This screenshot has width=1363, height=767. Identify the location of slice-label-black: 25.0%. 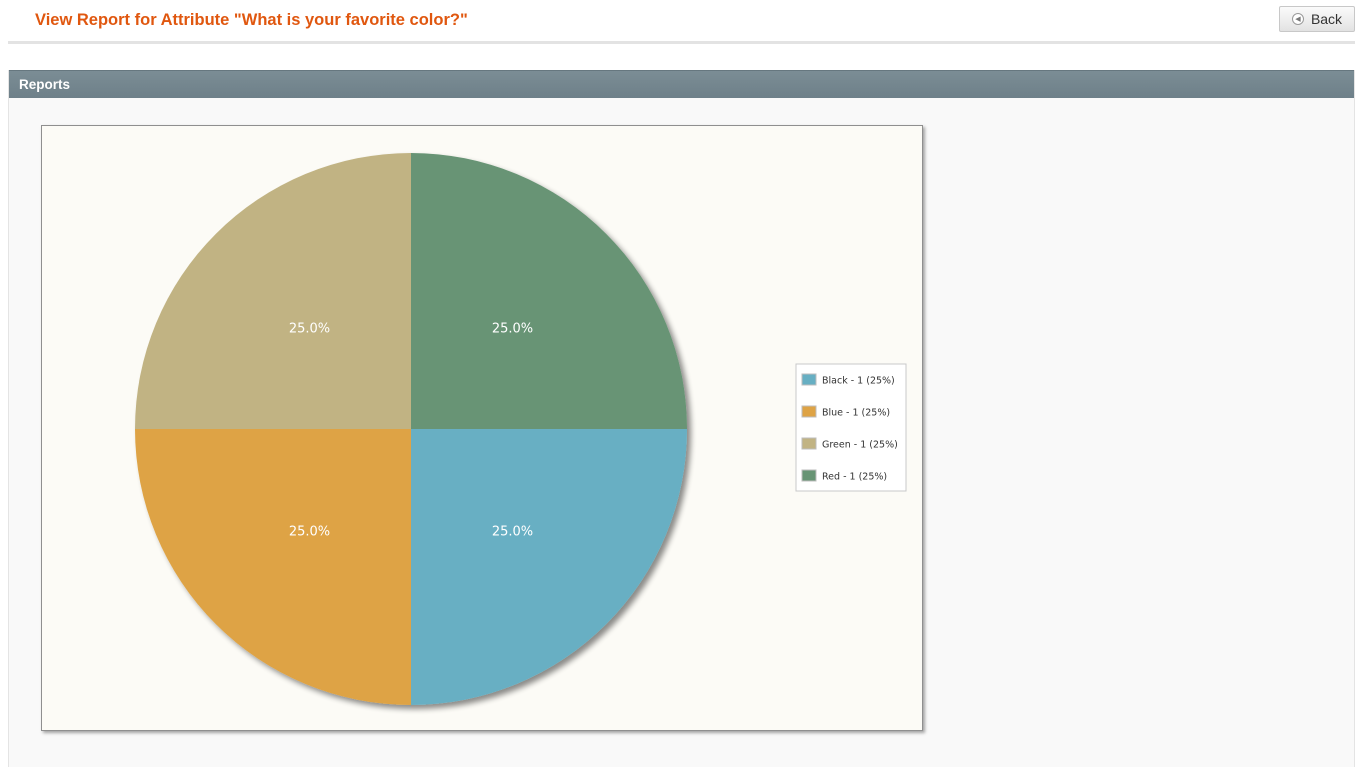
(512, 531).